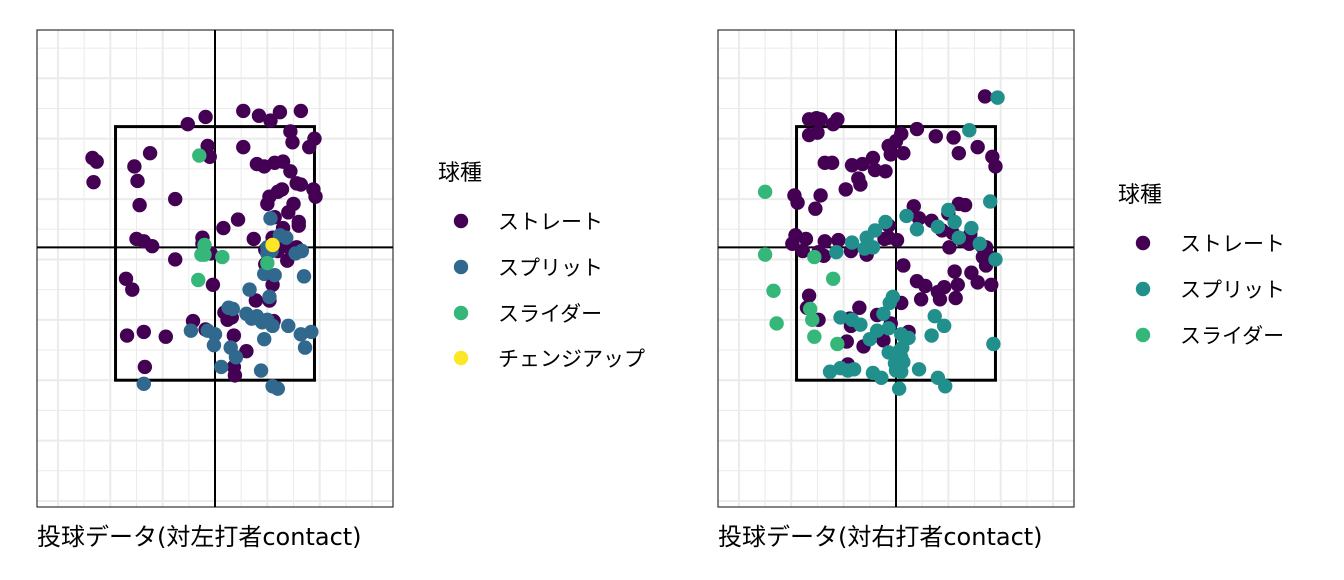 The width and height of the screenshot is (1344, 580). I want to click on x-axis-label: 投球データ(対左打者contact), so click(199, 537).